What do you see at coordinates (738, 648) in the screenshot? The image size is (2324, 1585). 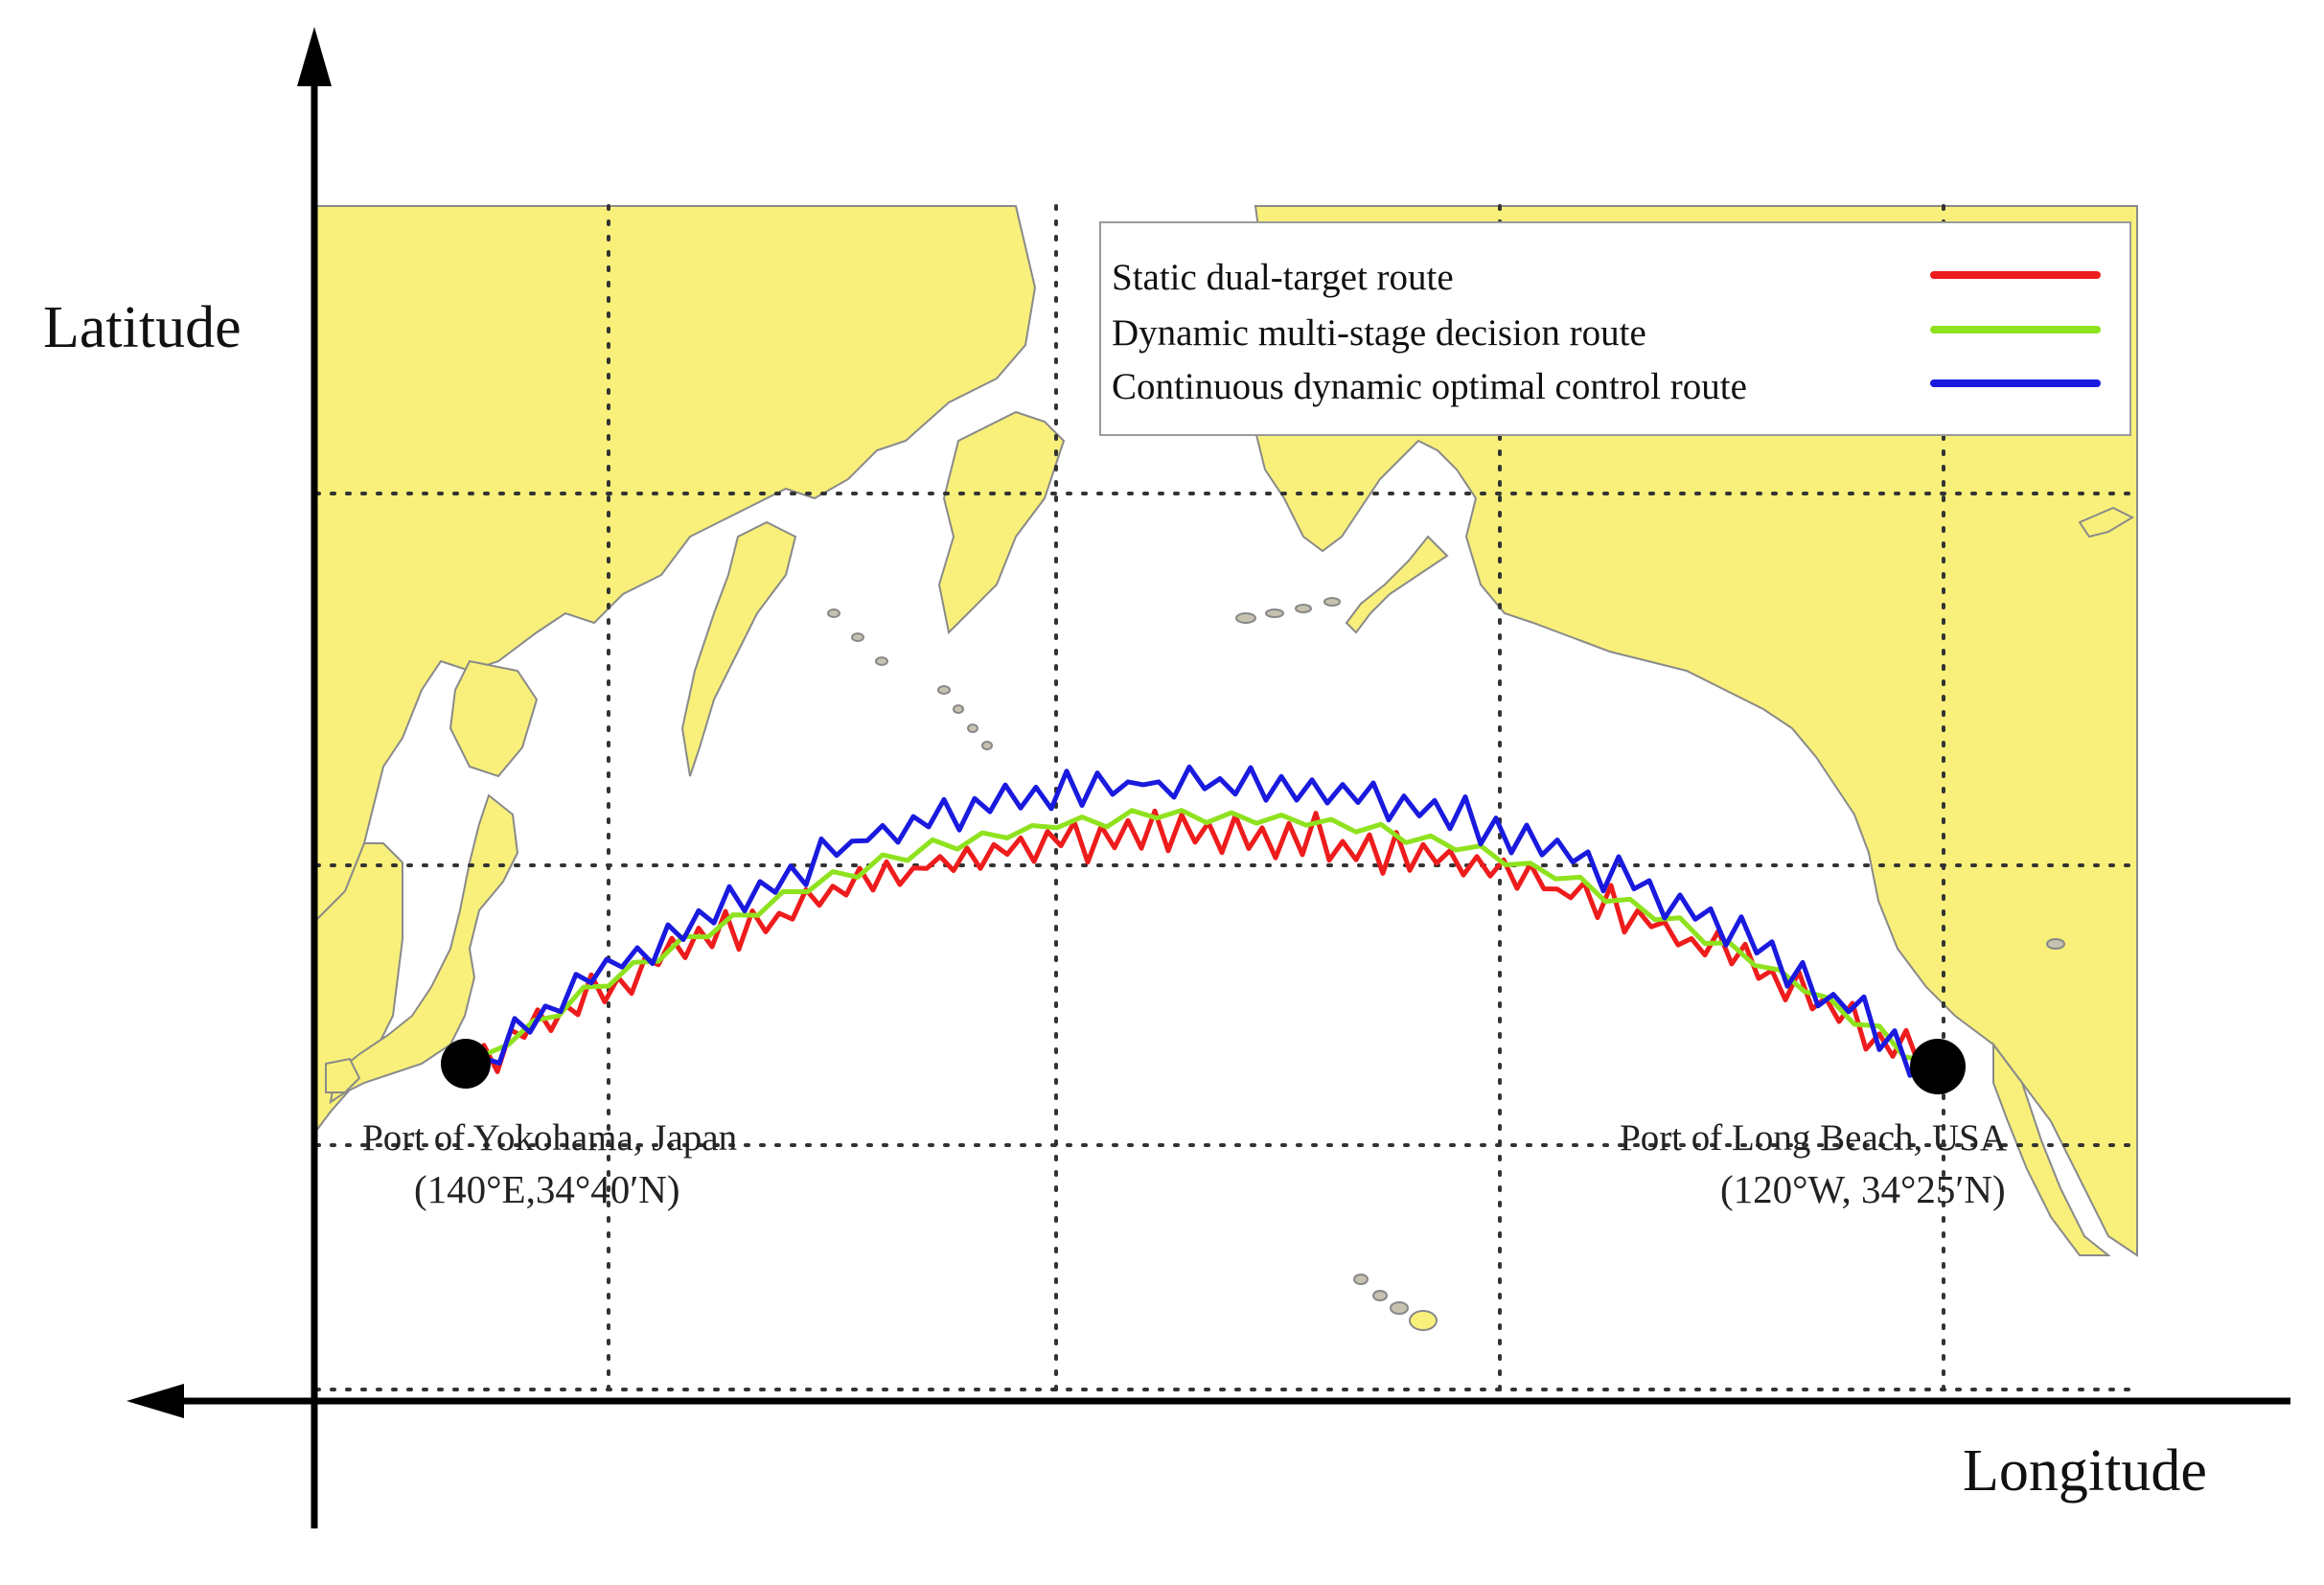 I see `land-sakhalin` at bounding box center [738, 648].